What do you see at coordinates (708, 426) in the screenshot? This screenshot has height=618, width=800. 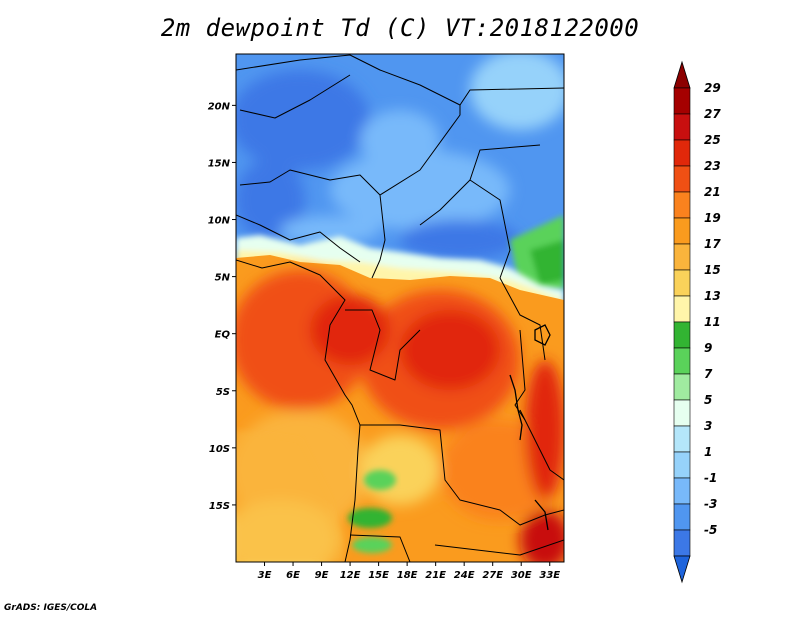 I see `colorbar-label-3: 3` at bounding box center [708, 426].